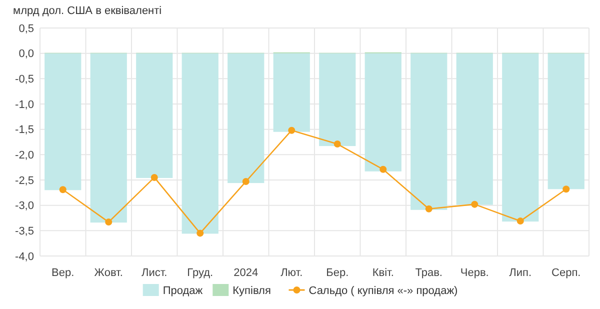  Describe the element at coordinates (251, 290) in the screenshot. I see `legend-label: Купівля` at that location.